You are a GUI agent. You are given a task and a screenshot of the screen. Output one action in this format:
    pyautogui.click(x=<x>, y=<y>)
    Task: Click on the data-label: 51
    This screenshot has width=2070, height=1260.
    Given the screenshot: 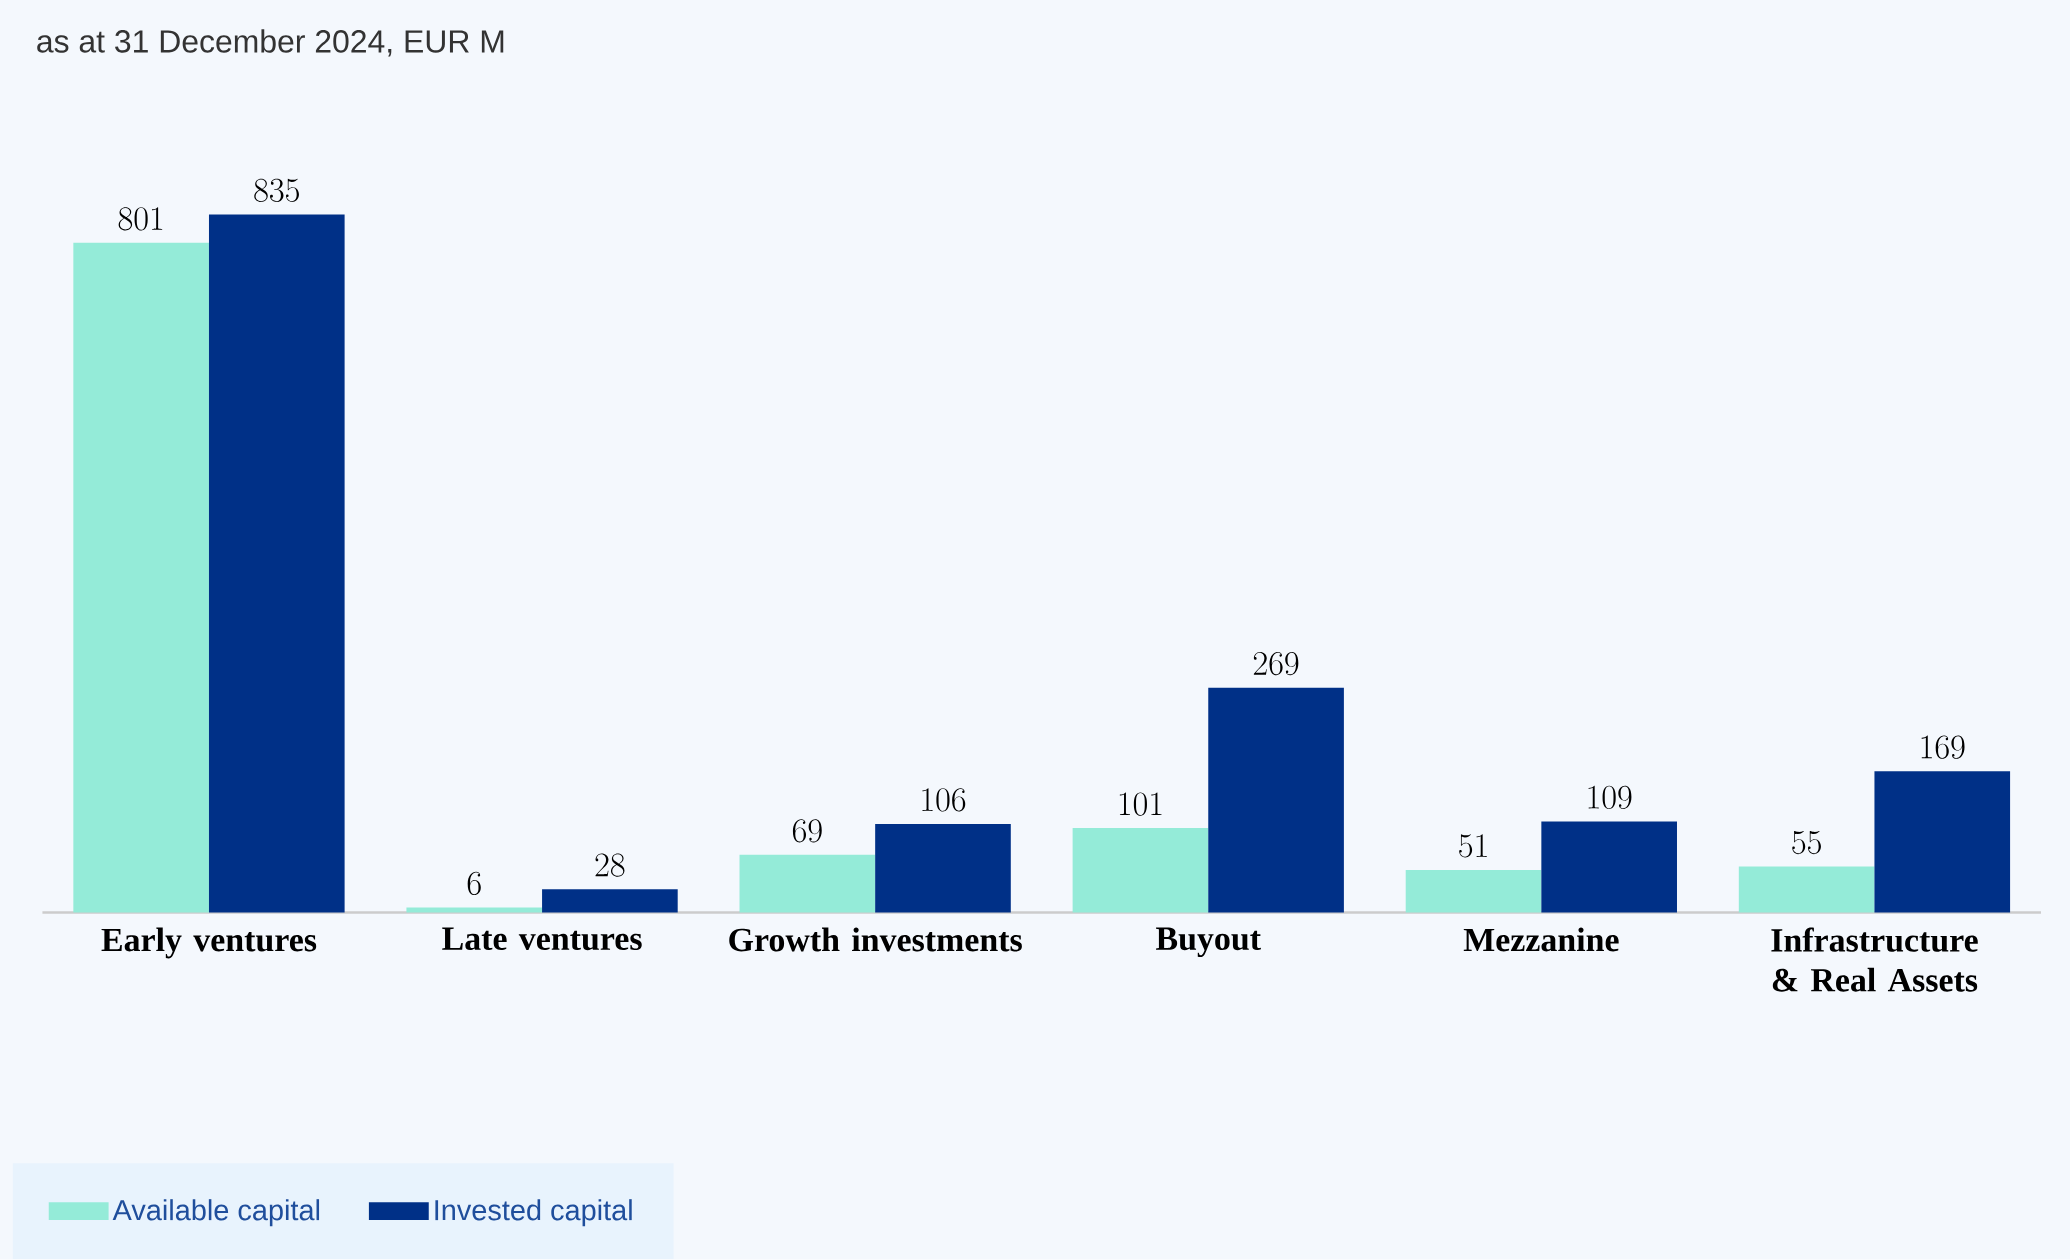 What is the action you would take?
    pyautogui.click(x=1473, y=846)
    